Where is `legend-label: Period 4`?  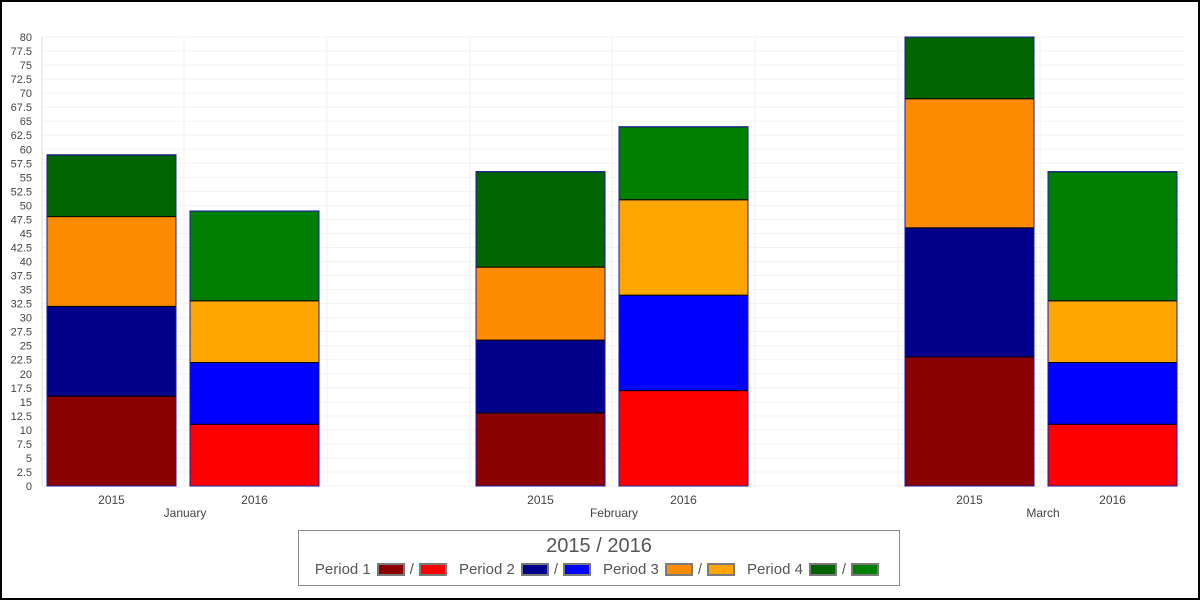 legend-label: Period 4 is located at coordinates (775, 569).